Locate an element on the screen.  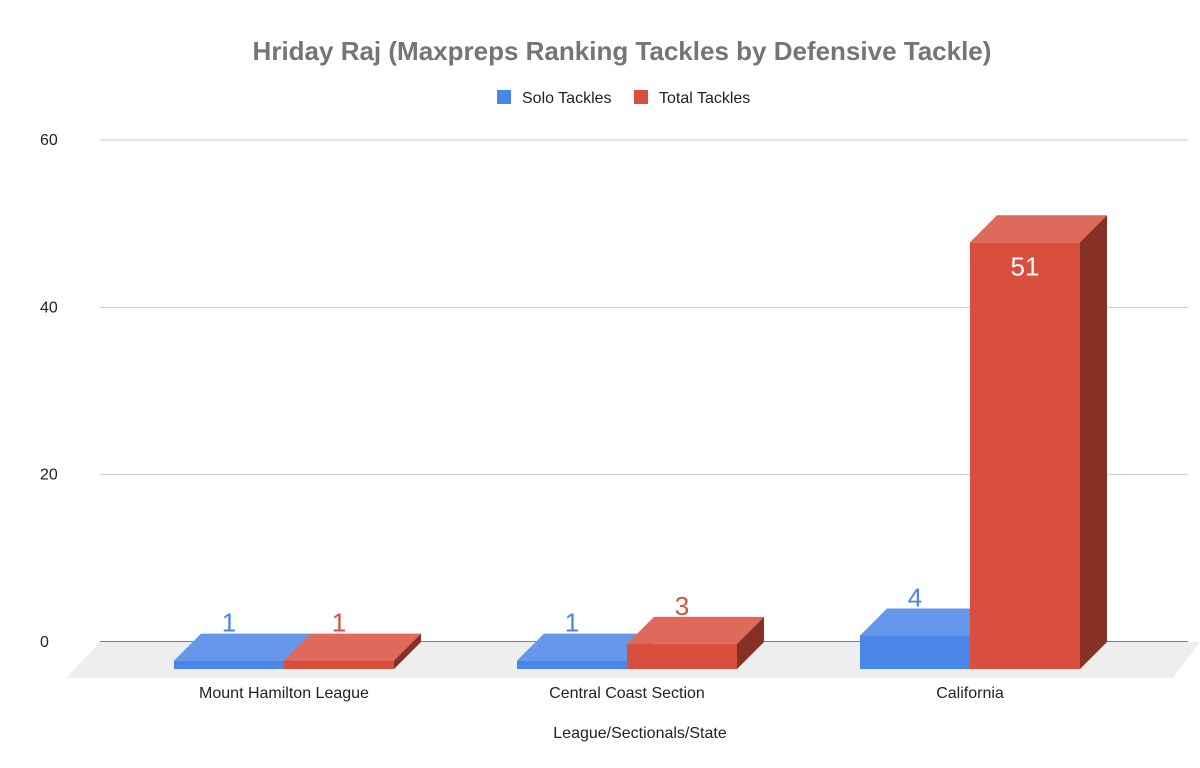
bar-total-tackles-central-coast-section is located at coordinates (695, 642).